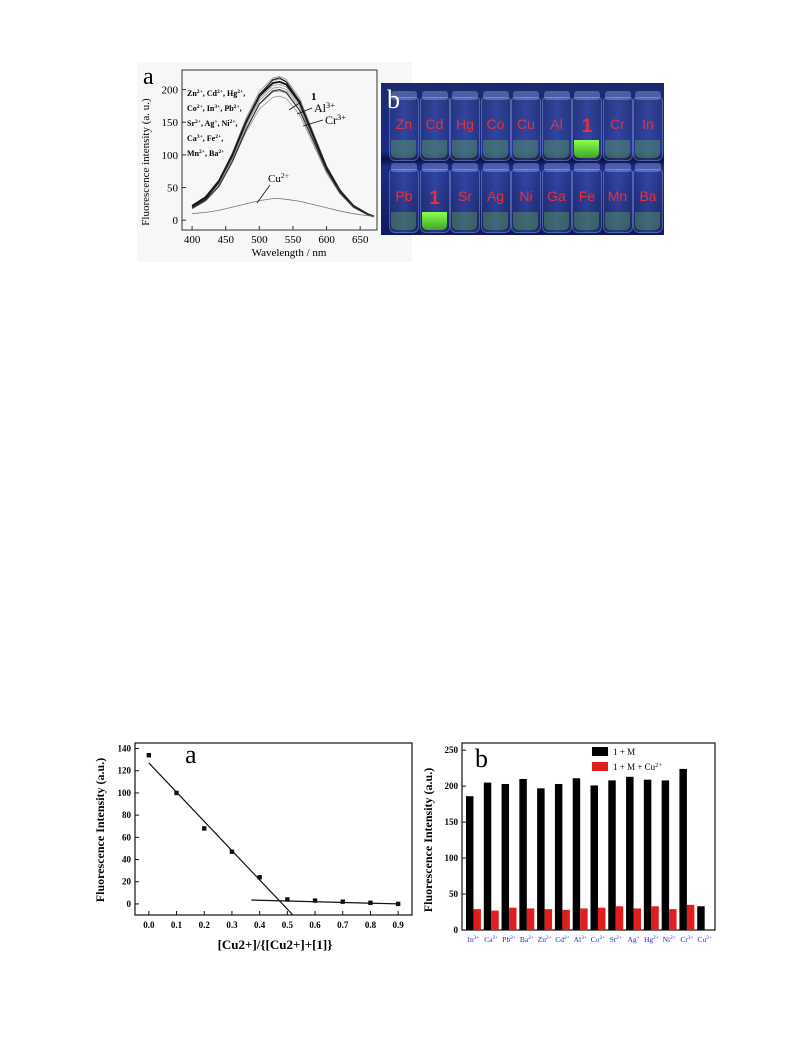 This screenshot has width=793, height=1057. Describe the element at coordinates (283, 207) in the screenshot. I see `spectrum-line-cu2` at that location.